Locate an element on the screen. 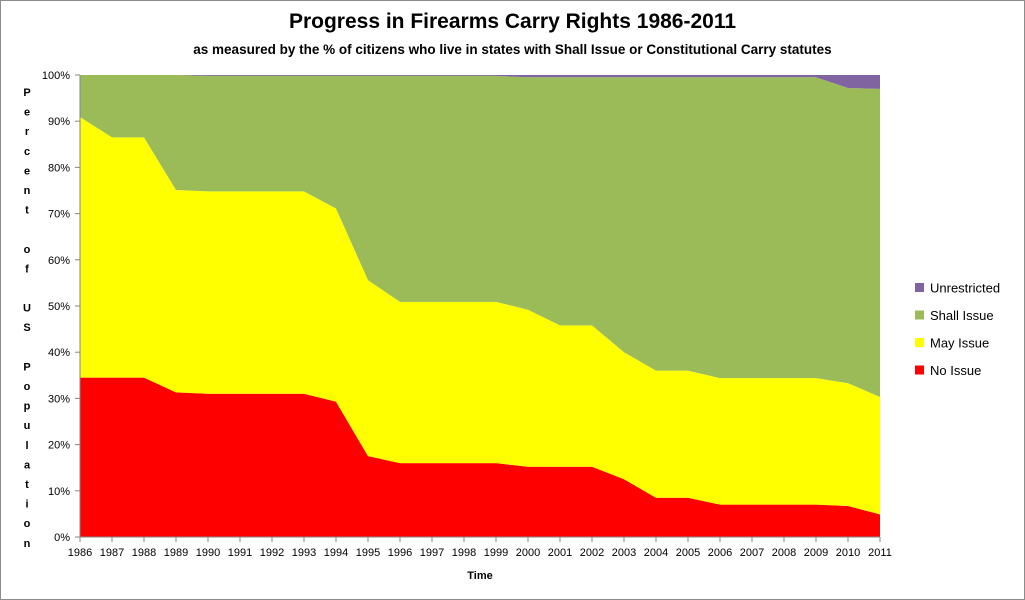 The height and width of the screenshot is (600, 1025). legend-label-no-issue: No Issue is located at coordinates (955, 370).